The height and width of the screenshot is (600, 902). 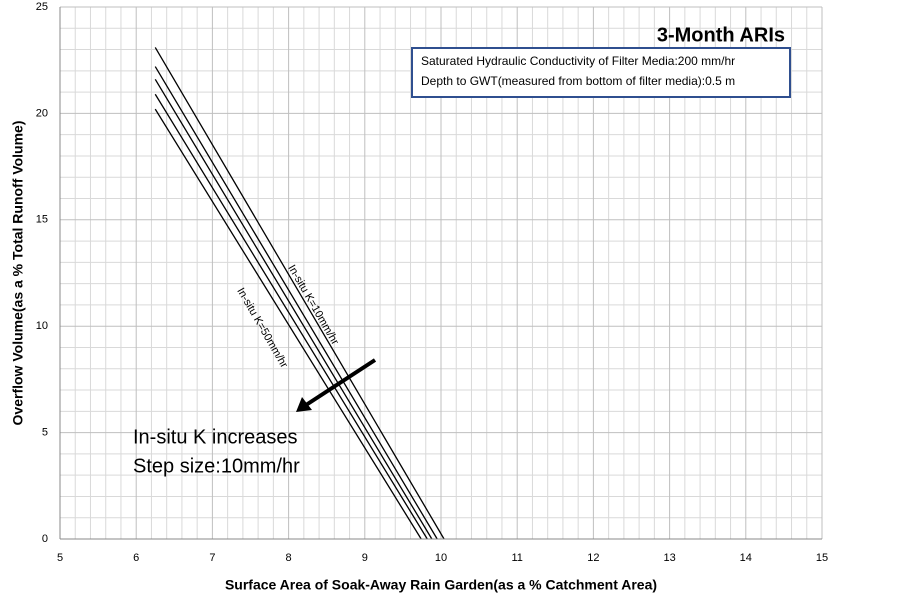 What do you see at coordinates (746, 558) in the screenshot?
I see `x-tick-label: 14` at bounding box center [746, 558].